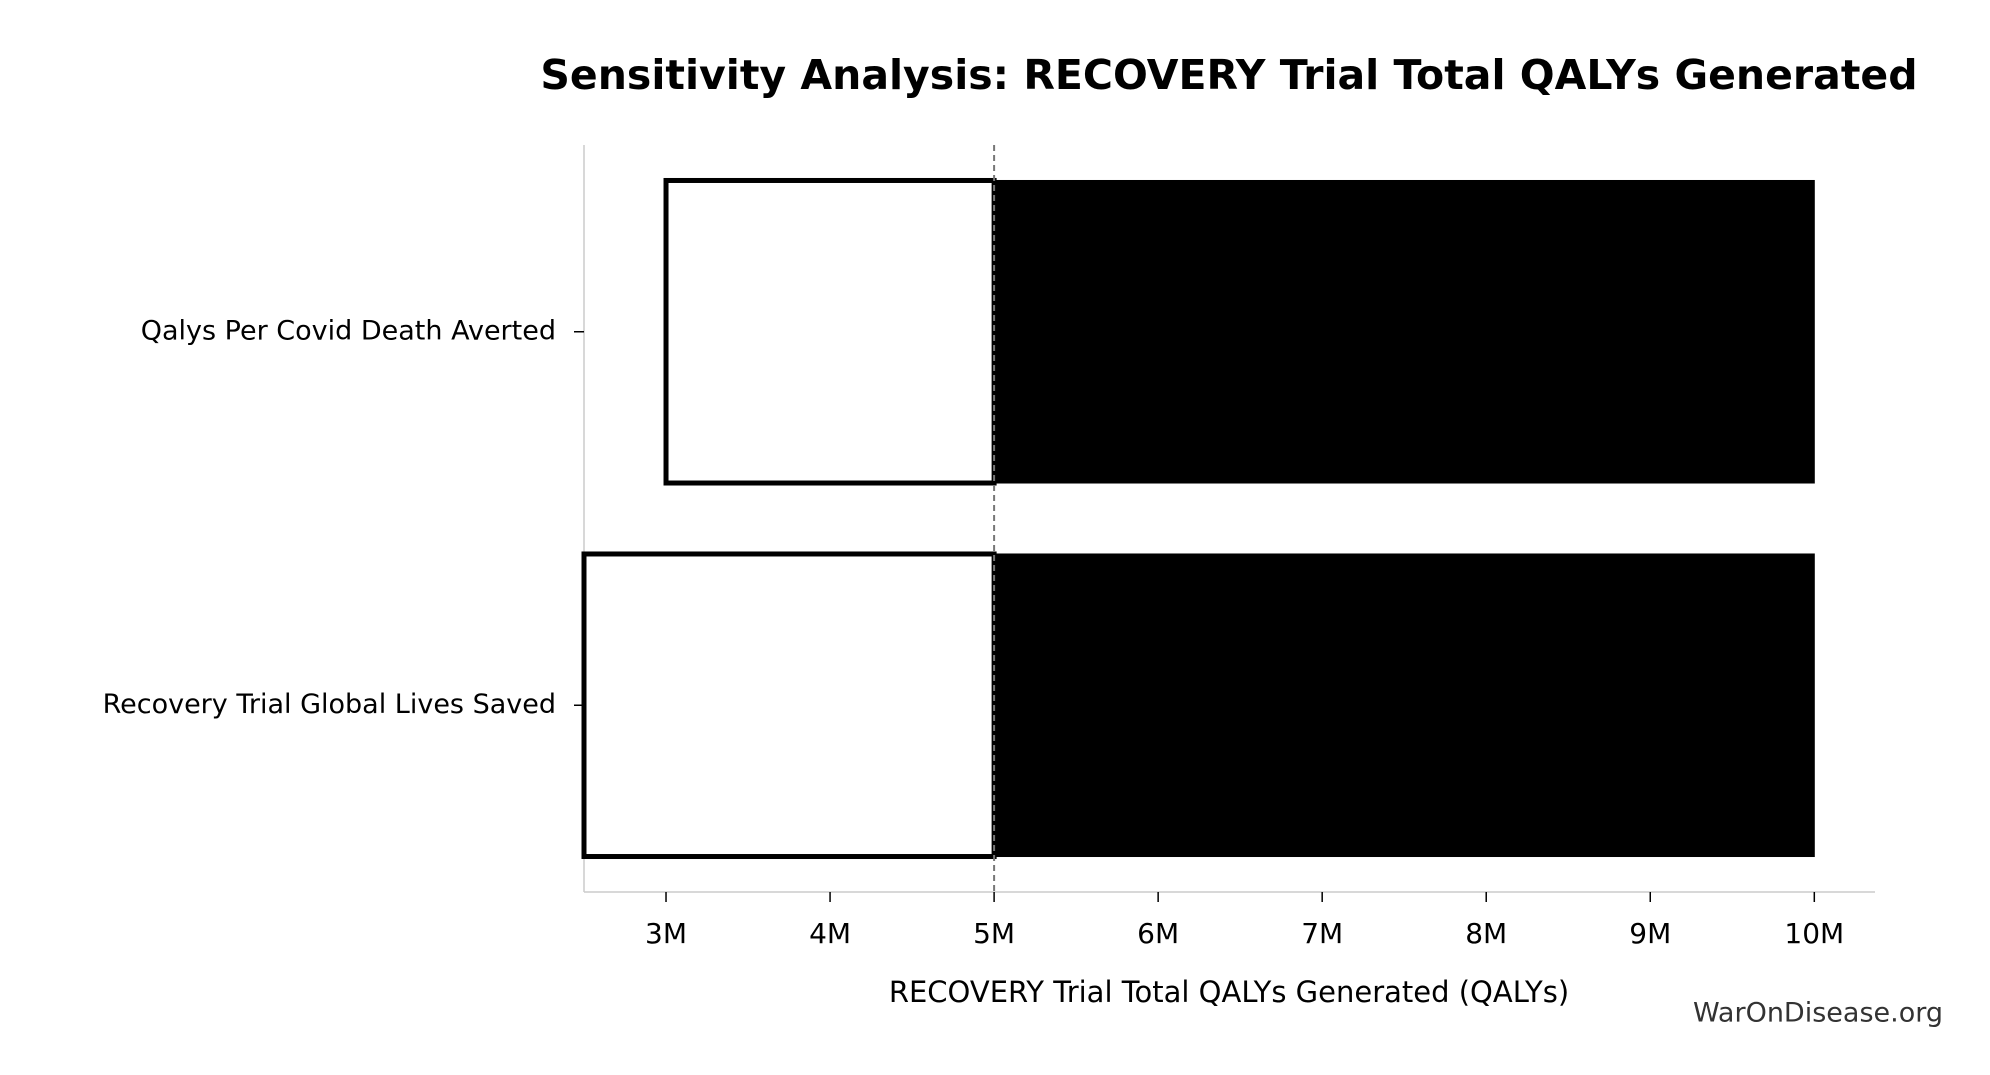 The image size is (1990, 1075). Describe the element at coordinates (830, 933) in the screenshot. I see `x-tick-label: 4M` at that location.